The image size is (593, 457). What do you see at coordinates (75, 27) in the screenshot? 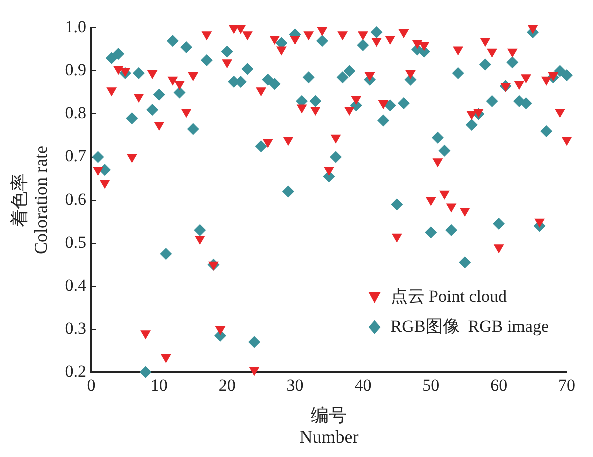
I see `y-tick-label: 1.0` at bounding box center [75, 27].